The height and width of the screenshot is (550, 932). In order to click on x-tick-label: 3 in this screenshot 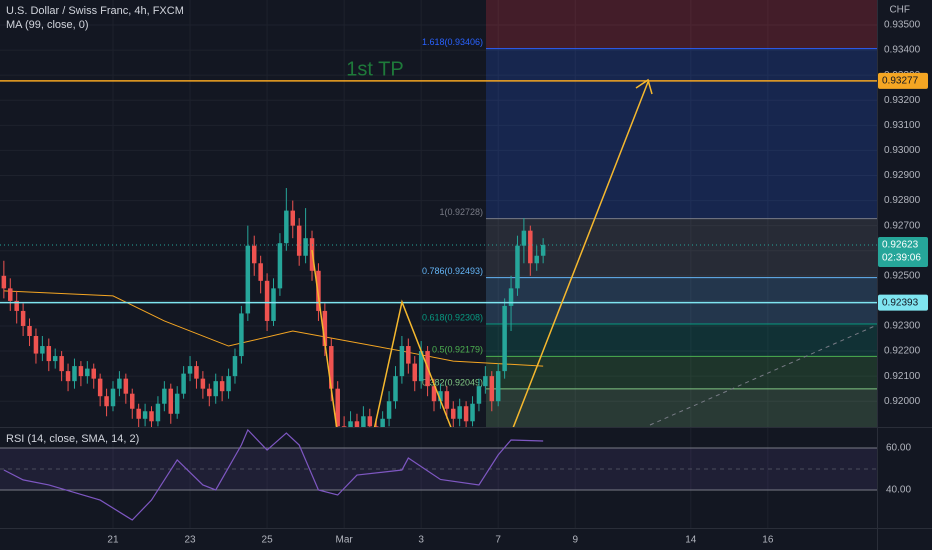, I will do `click(421, 540)`.